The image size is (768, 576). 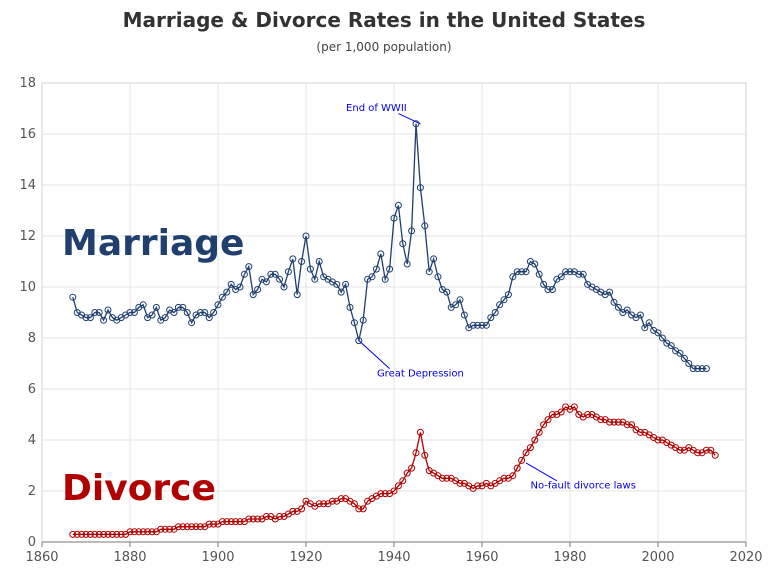 What do you see at coordinates (41, 557) in the screenshot?
I see `x-tick-label: 1860` at bounding box center [41, 557].